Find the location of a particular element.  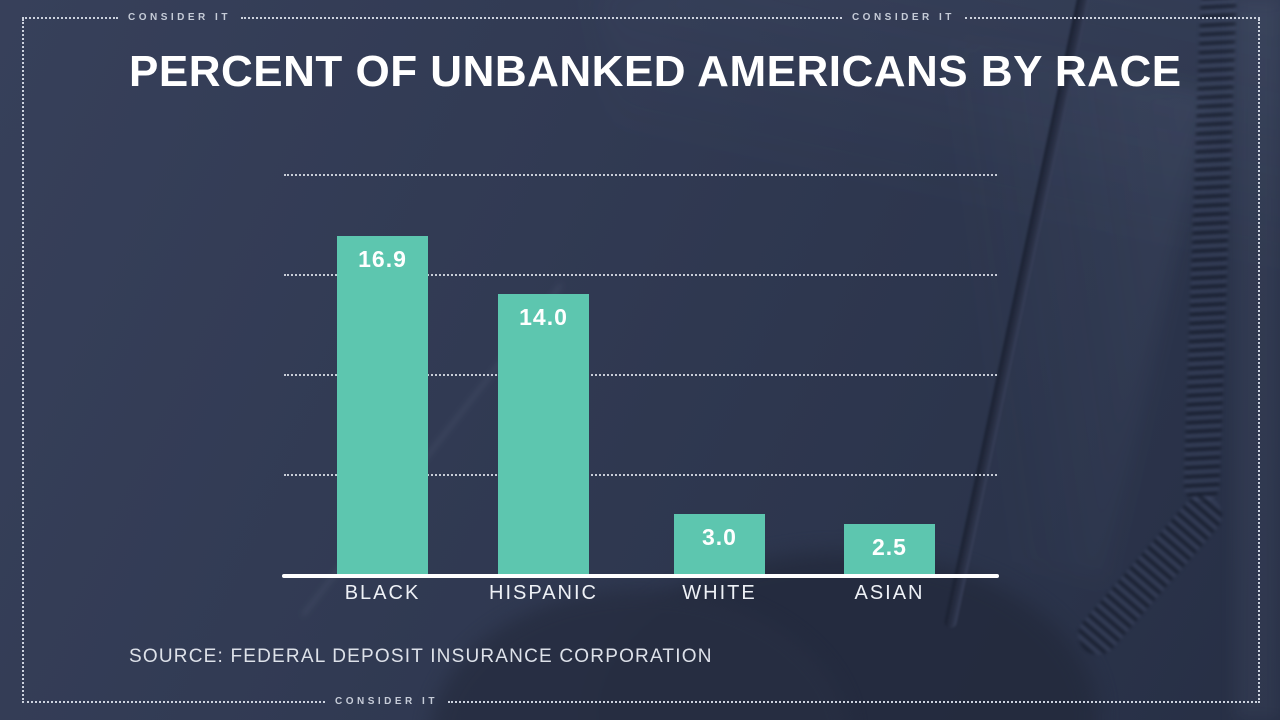

bar-black: 16.9 is located at coordinates (382, 405).